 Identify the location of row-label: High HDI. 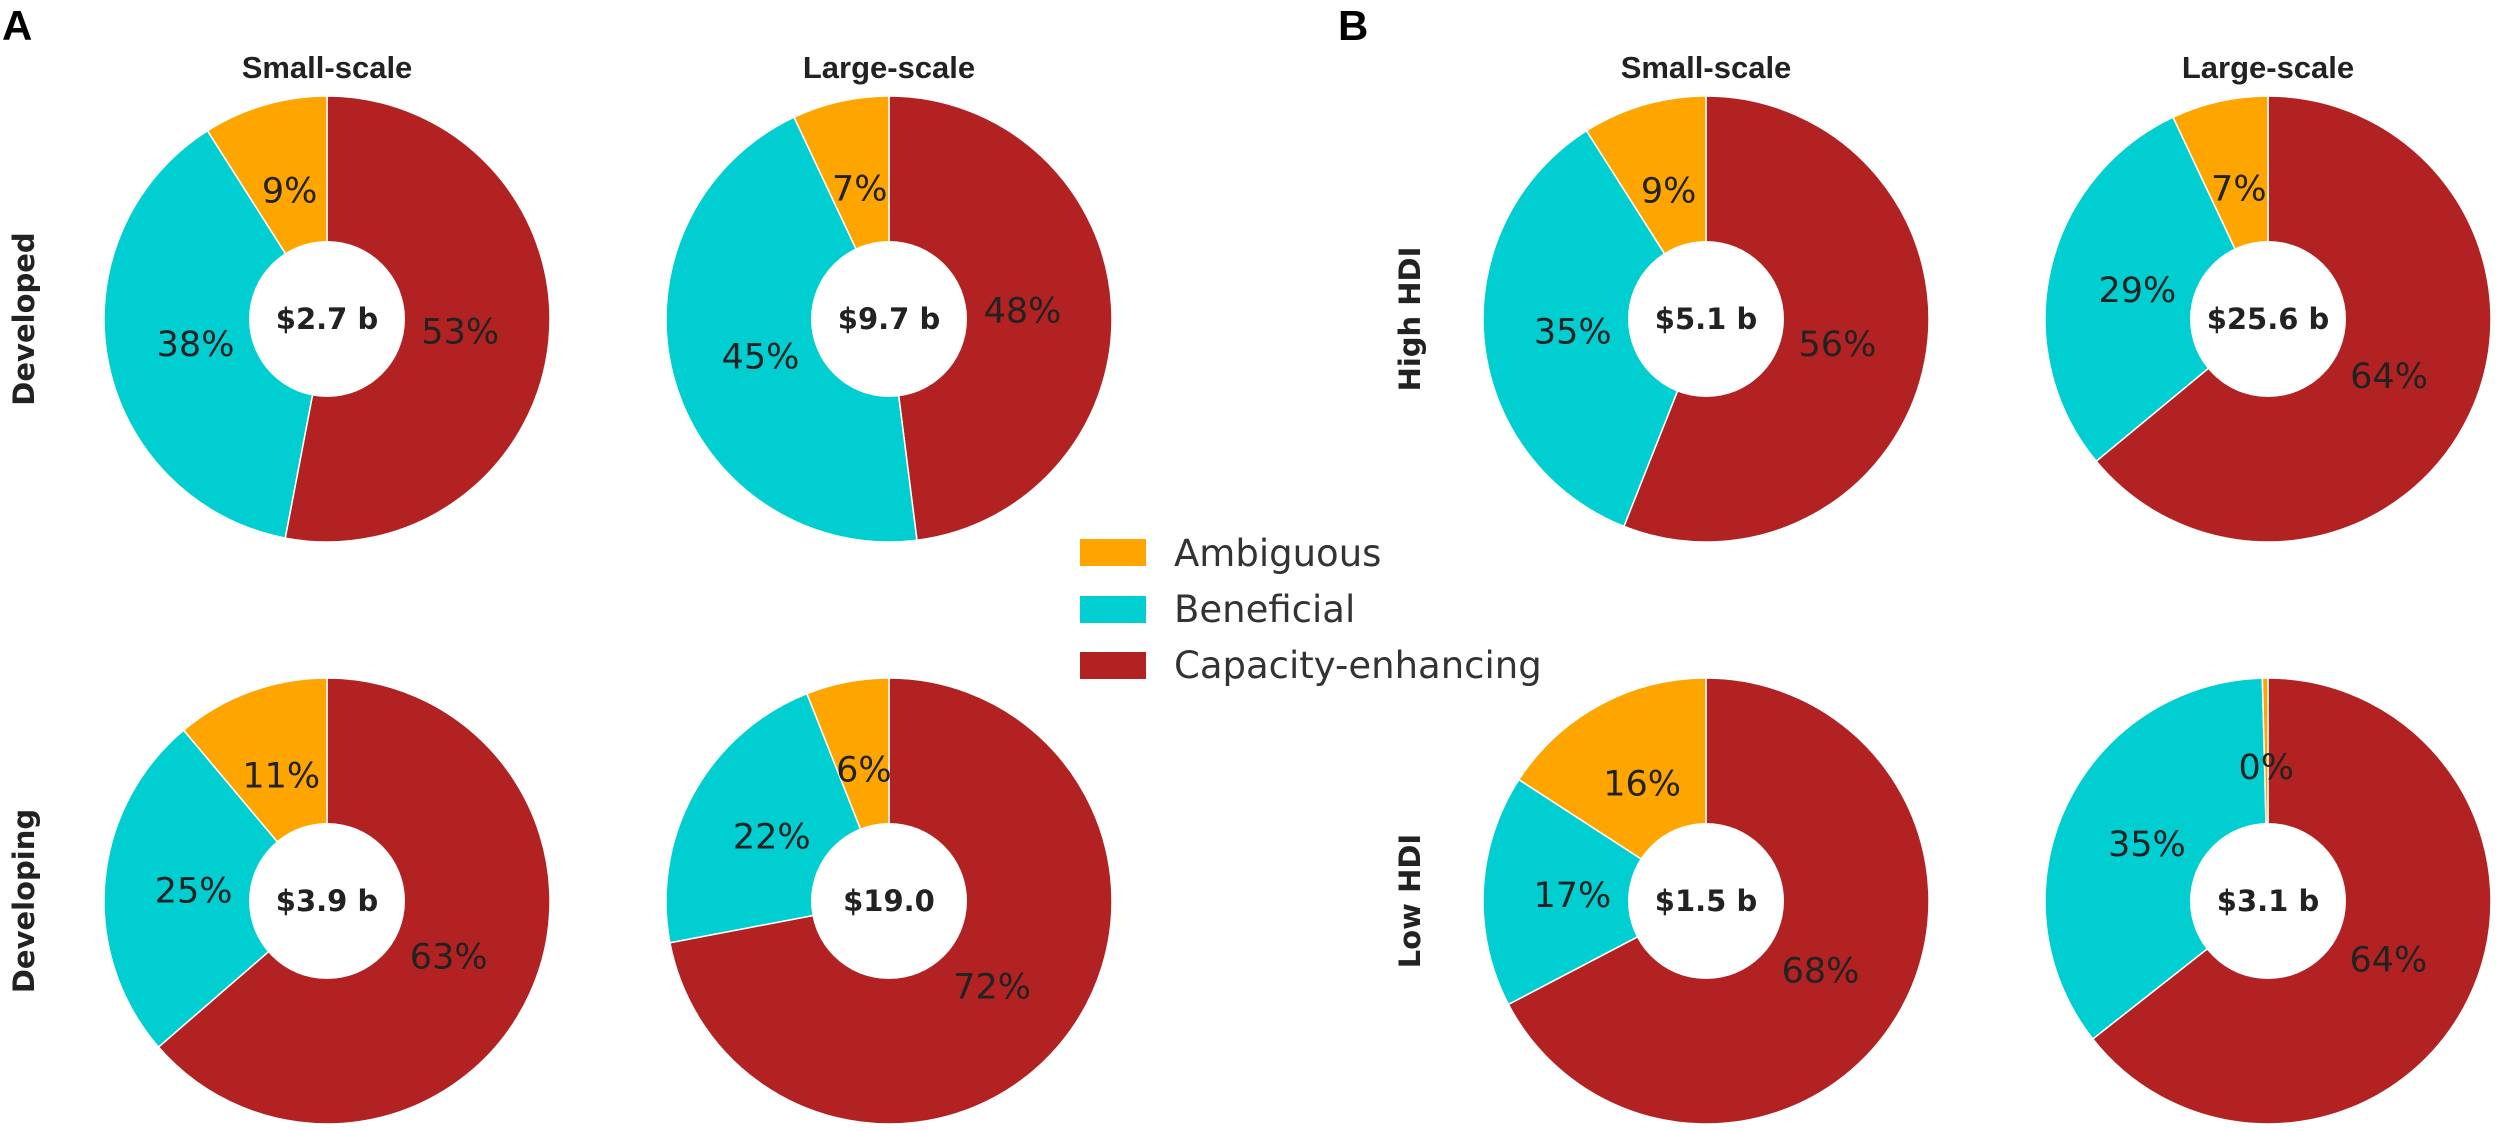
(1410, 319).